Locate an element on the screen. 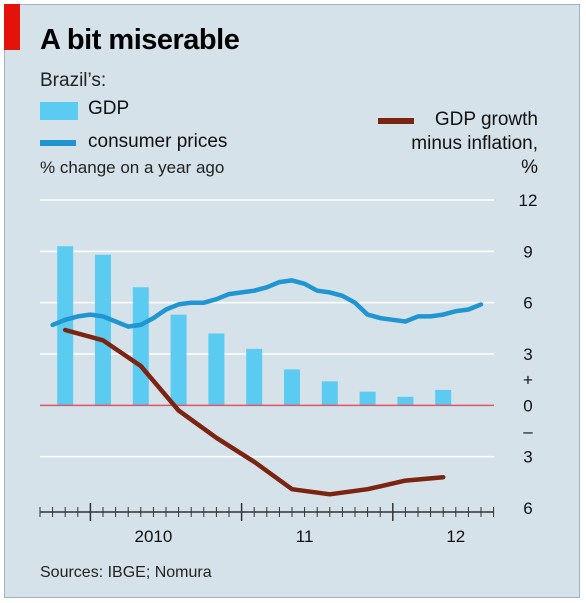 This screenshot has width=586, height=603. x-axis-year-label: 2010 is located at coordinates (153, 536).